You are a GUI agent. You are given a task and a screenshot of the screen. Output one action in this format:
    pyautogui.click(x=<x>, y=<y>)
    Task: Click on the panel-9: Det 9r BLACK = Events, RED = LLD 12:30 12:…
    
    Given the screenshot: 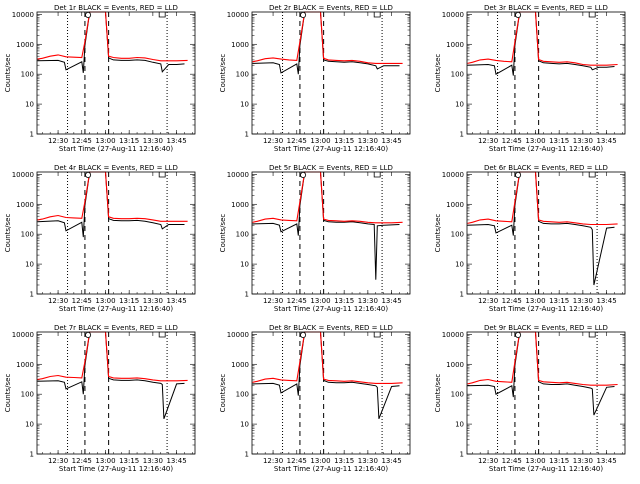 What is the action you would take?
    pyautogui.click(x=530, y=398)
    